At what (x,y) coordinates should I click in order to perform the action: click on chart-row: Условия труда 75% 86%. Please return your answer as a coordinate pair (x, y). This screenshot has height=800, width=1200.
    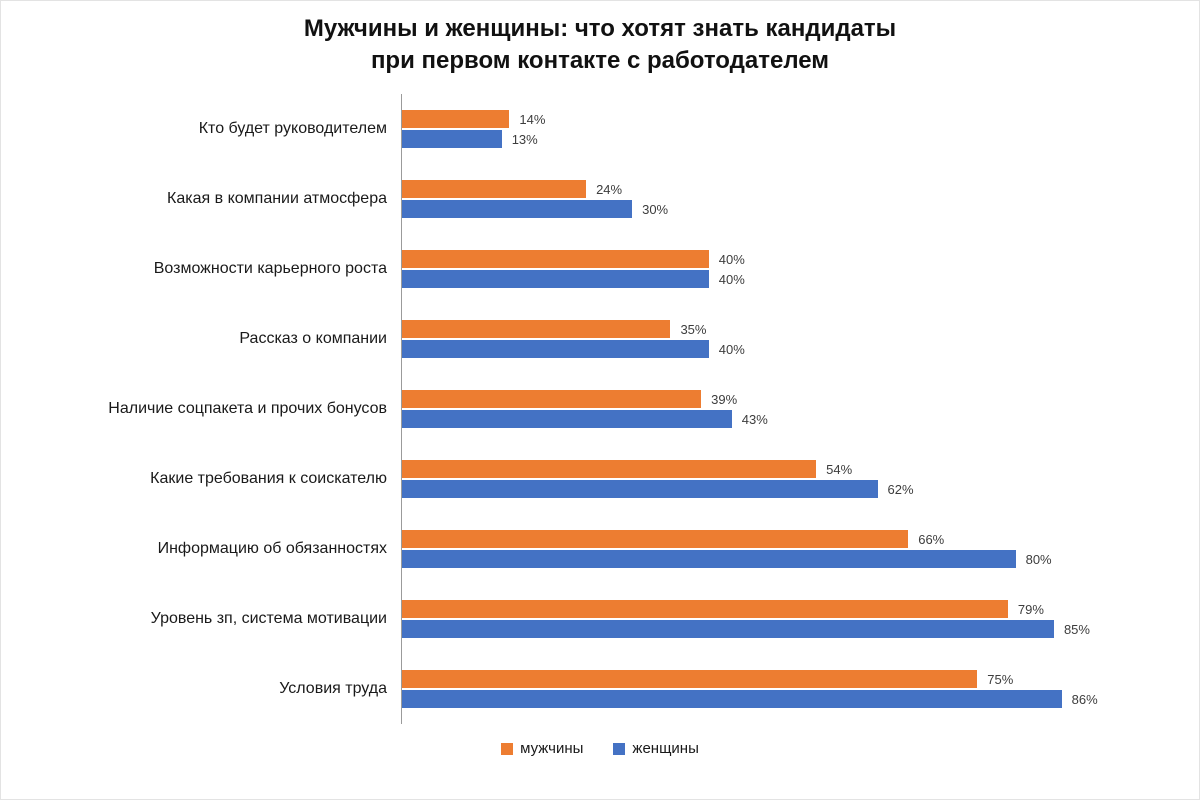
    Looking at the image, I should click on (600, 689).